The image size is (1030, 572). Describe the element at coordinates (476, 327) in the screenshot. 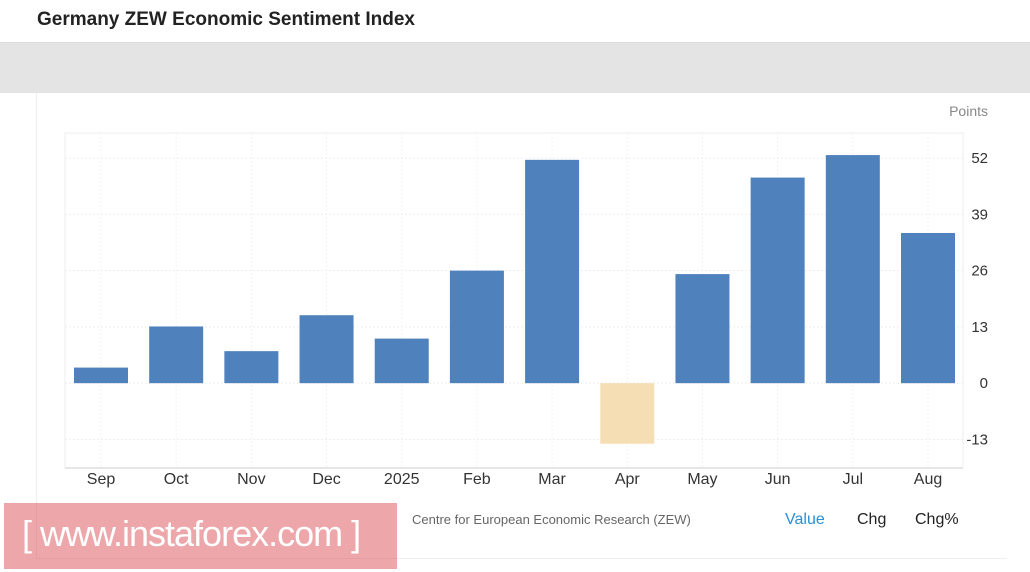

I see `bar-feb` at that location.